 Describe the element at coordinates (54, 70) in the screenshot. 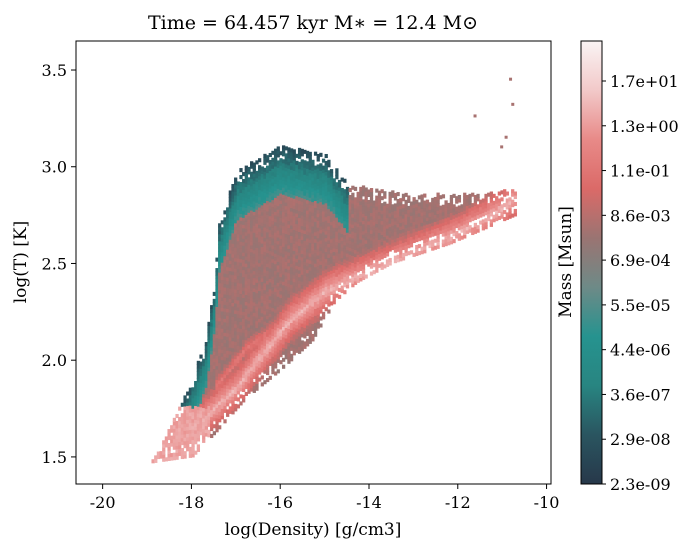

I see `y-tick-label: 3.5` at that location.